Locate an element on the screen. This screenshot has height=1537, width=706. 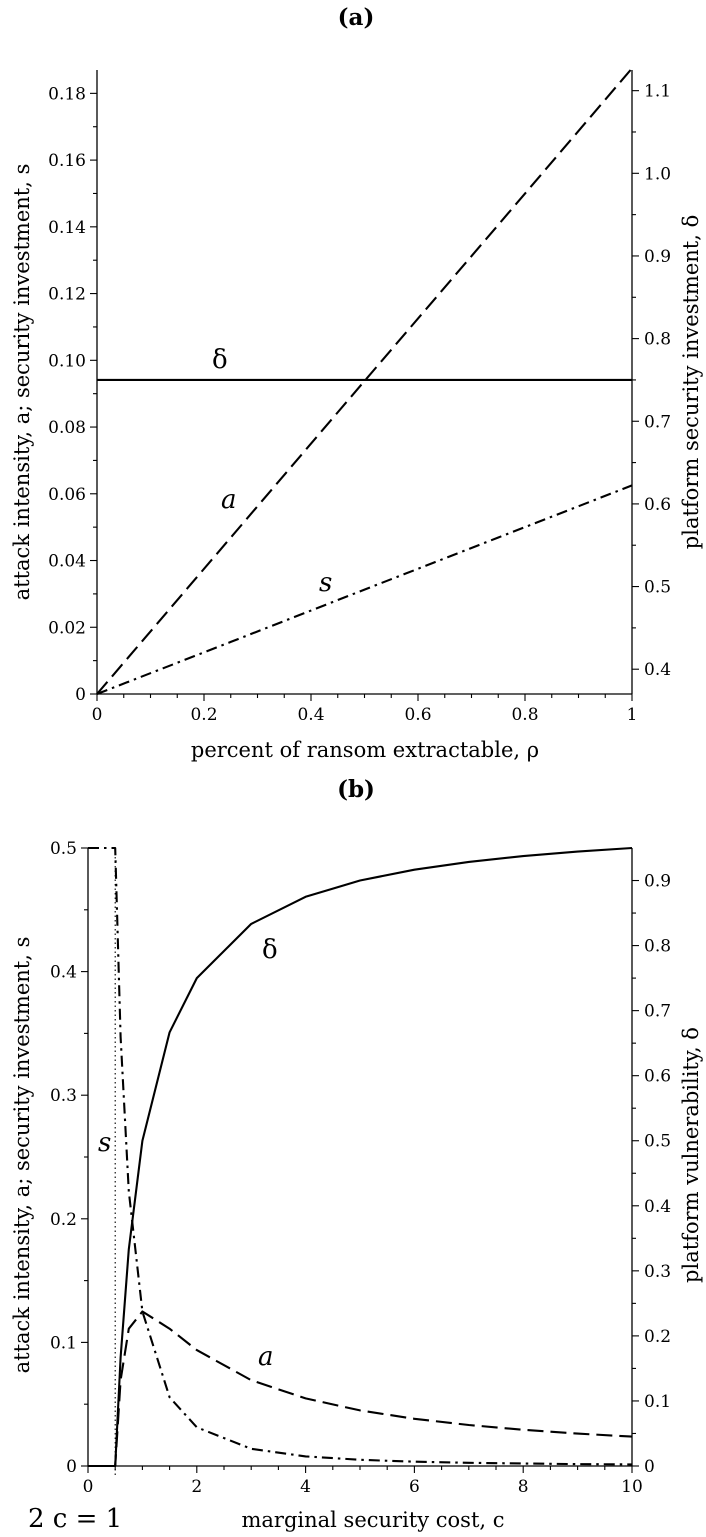
panel-b-x-tick-label: 10 is located at coordinates (632, 1487).